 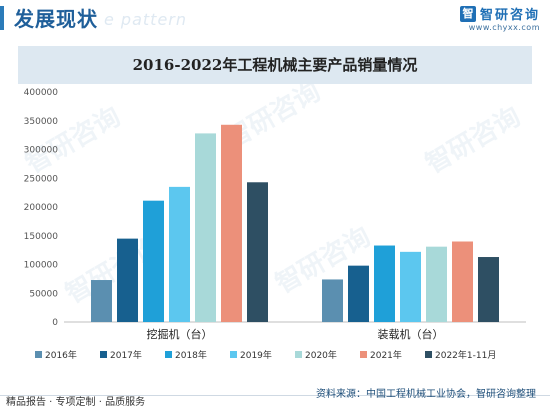 I want to click on y-tick-label: 0, so click(x=55, y=323).